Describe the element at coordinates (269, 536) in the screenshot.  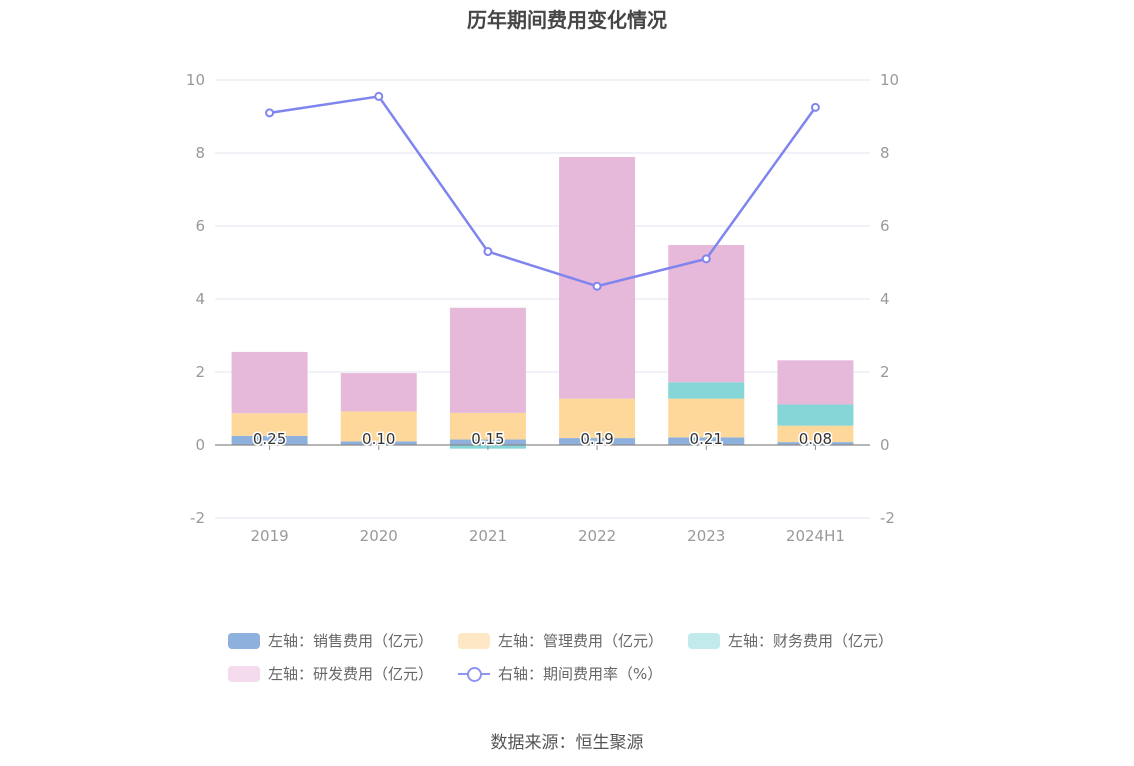
I see `x-axis-label: 2019` at that location.